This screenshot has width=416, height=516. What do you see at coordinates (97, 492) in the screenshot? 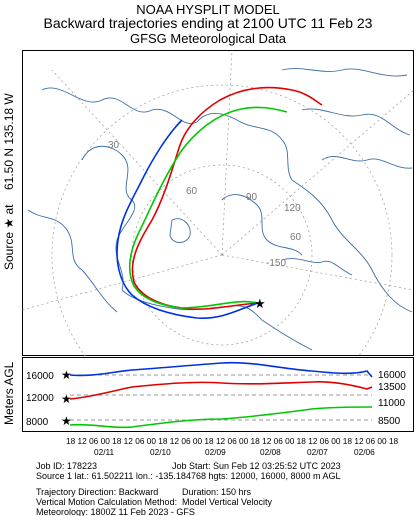
I see `trajectory-direction: Trajectory Direction: Backward` at bounding box center [97, 492].